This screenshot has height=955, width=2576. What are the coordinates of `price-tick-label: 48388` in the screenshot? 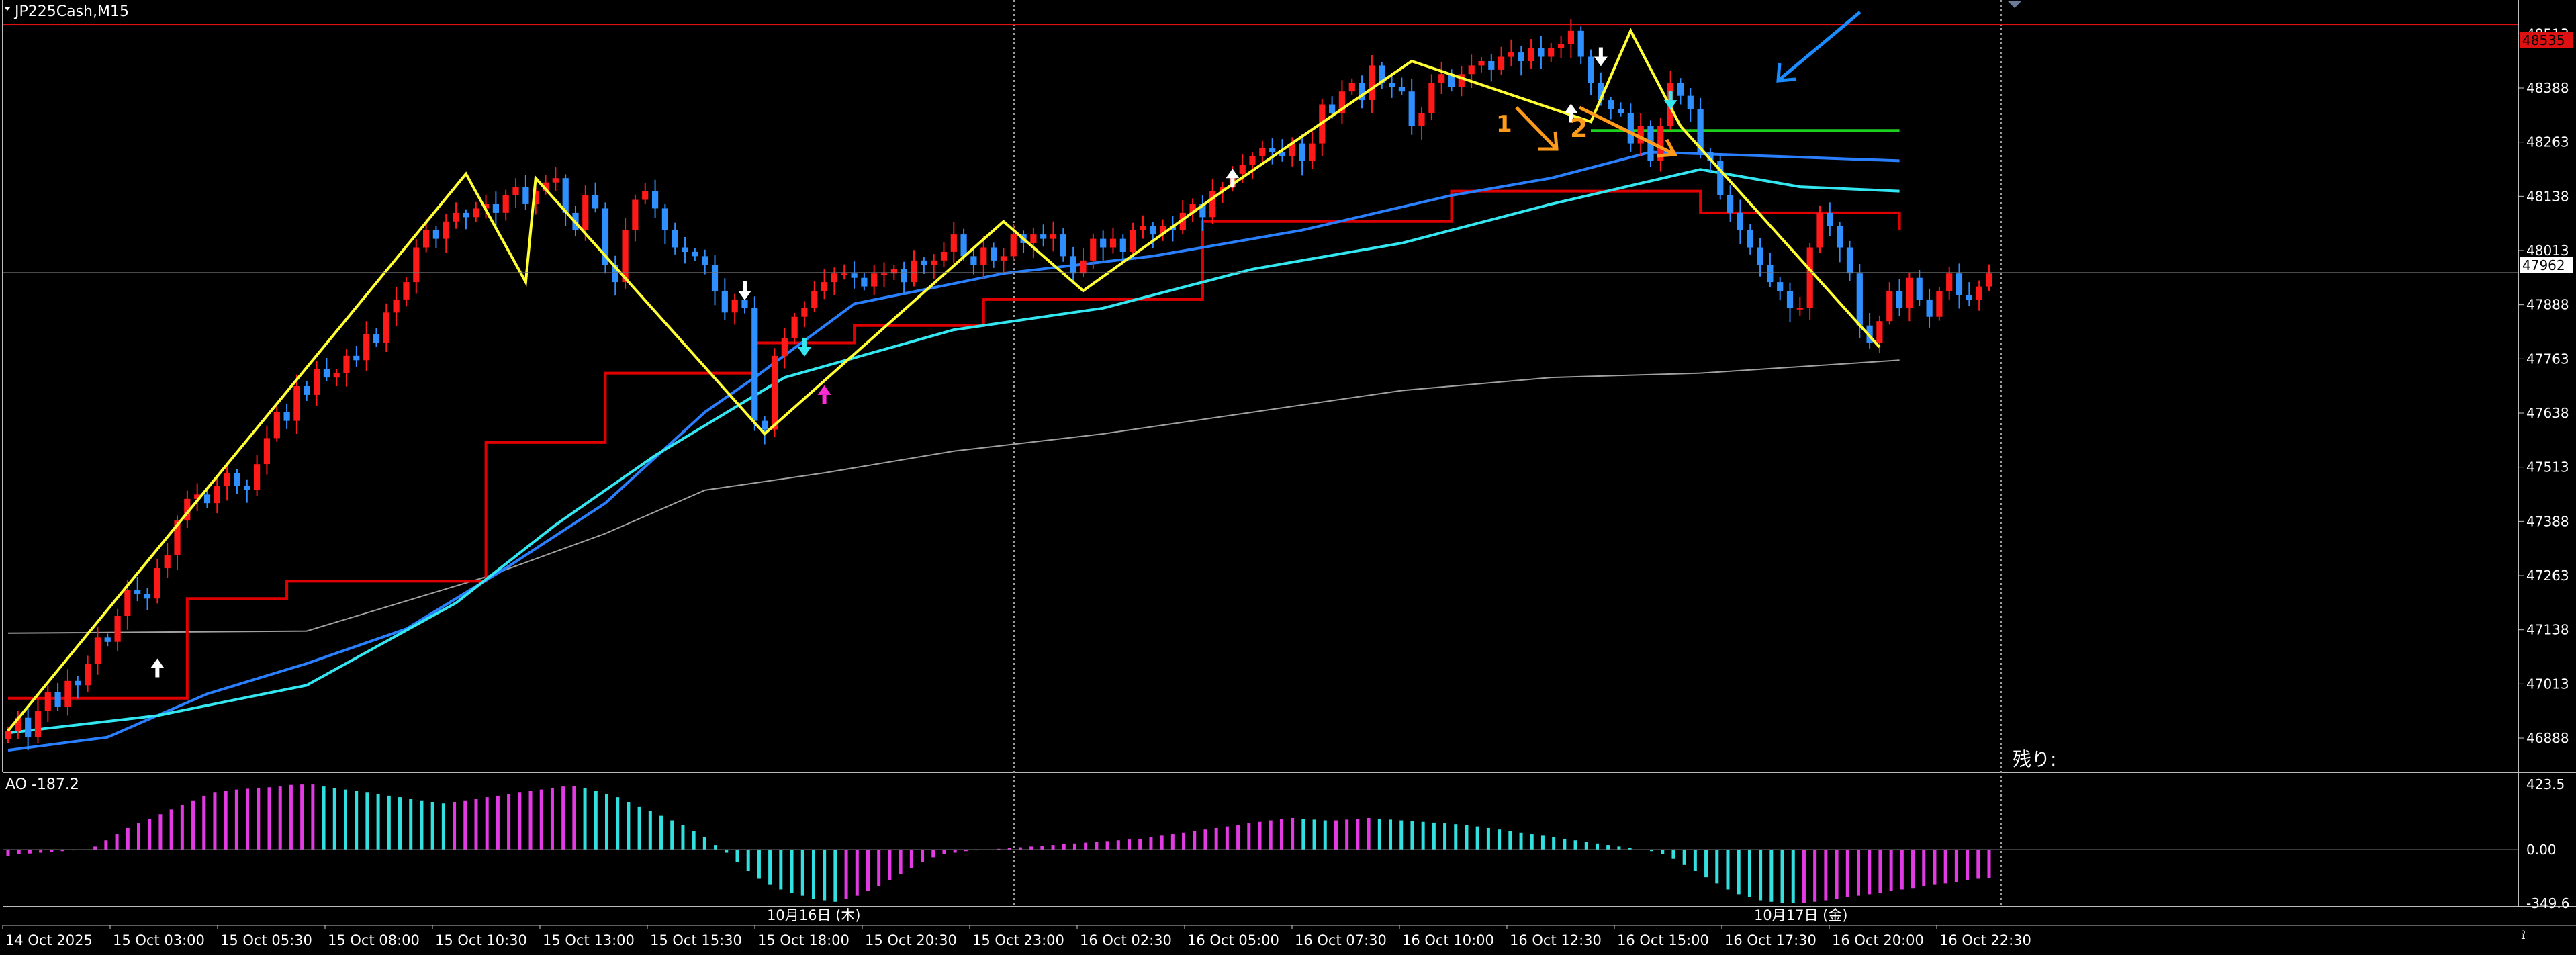 It's located at (2547, 88).